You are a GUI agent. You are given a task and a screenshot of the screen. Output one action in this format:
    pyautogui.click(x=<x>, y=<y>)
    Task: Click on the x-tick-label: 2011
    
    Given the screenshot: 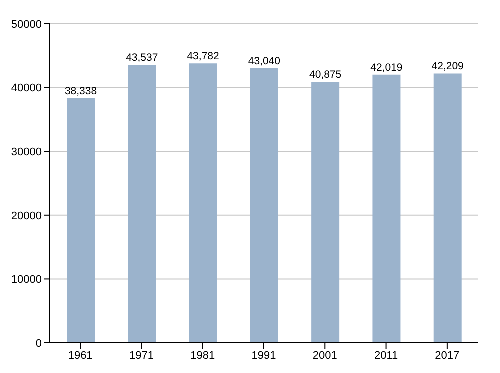 What is the action you would take?
    pyautogui.click(x=386, y=356)
    